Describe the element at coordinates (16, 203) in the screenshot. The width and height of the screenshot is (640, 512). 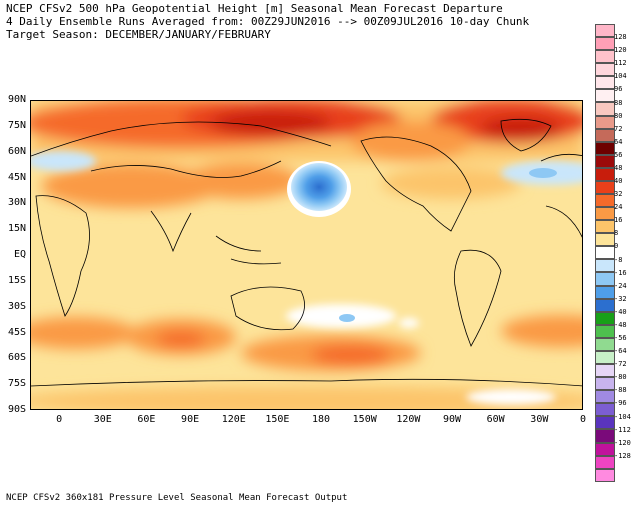
I see `latitude-tick-label: 30N` at that location.